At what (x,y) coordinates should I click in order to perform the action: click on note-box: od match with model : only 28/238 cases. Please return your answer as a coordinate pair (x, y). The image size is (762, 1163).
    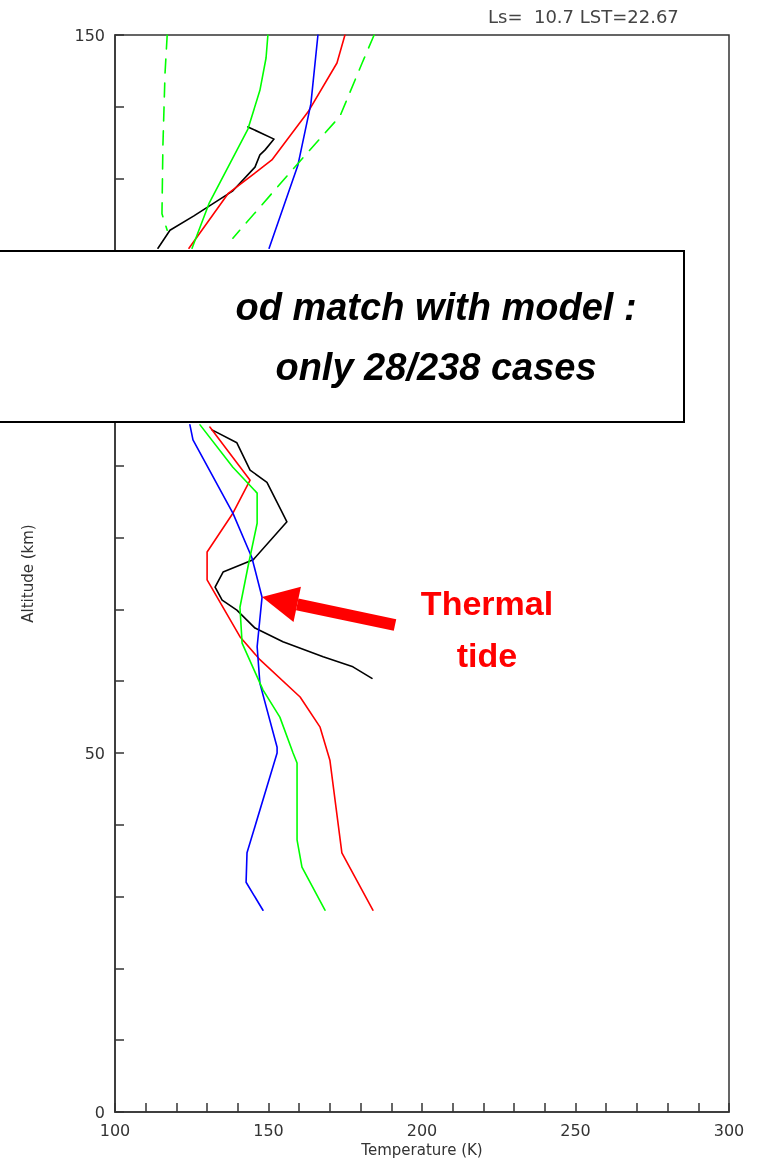
    Looking at the image, I should click on (342, 336).